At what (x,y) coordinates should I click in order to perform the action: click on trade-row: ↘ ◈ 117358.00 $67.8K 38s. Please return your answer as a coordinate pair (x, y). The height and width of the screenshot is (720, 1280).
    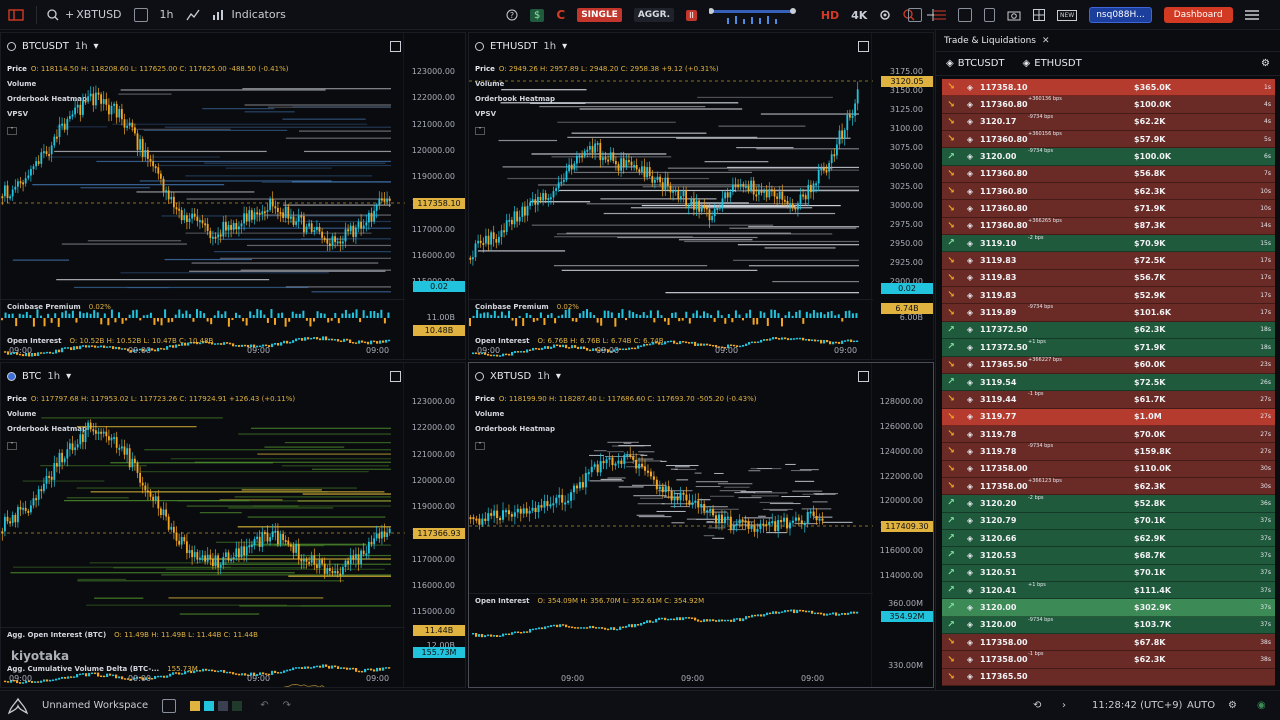
    Looking at the image, I should click on (1108, 643).